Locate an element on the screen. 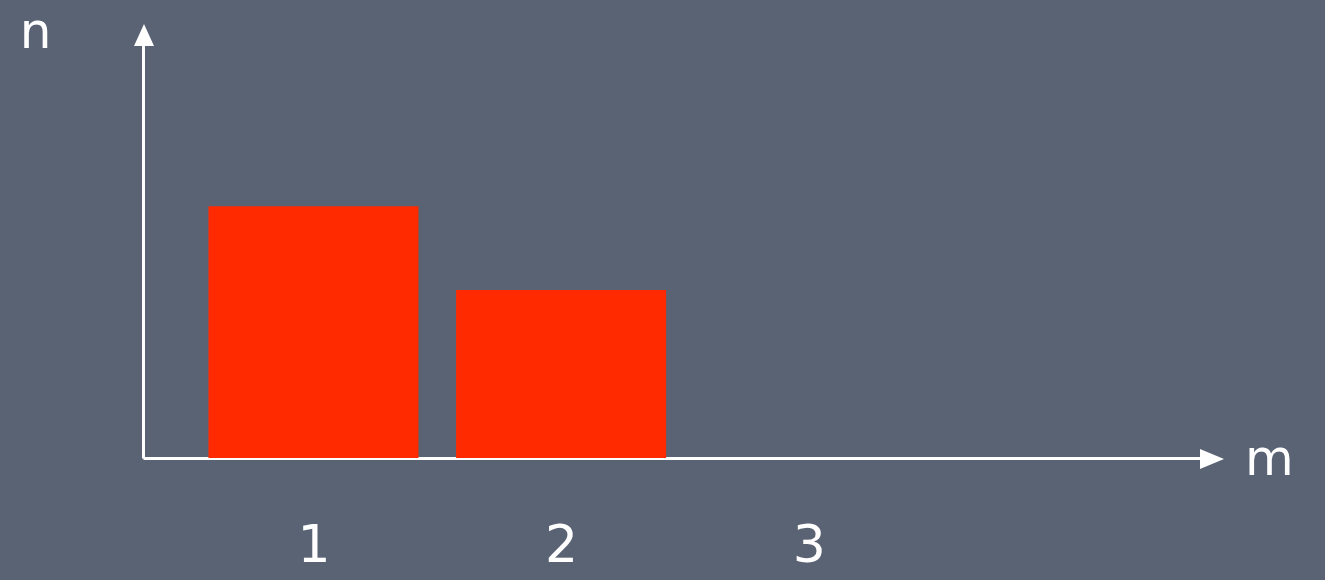 This screenshot has width=1325, height=580. x-tick-label: 1 is located at coordinates (314, 543).